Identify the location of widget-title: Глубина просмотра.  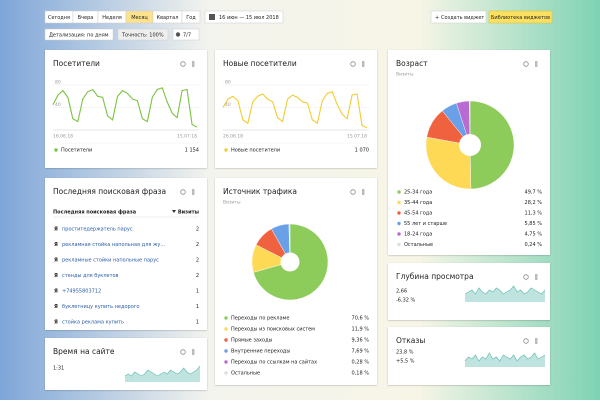
(435, 276).